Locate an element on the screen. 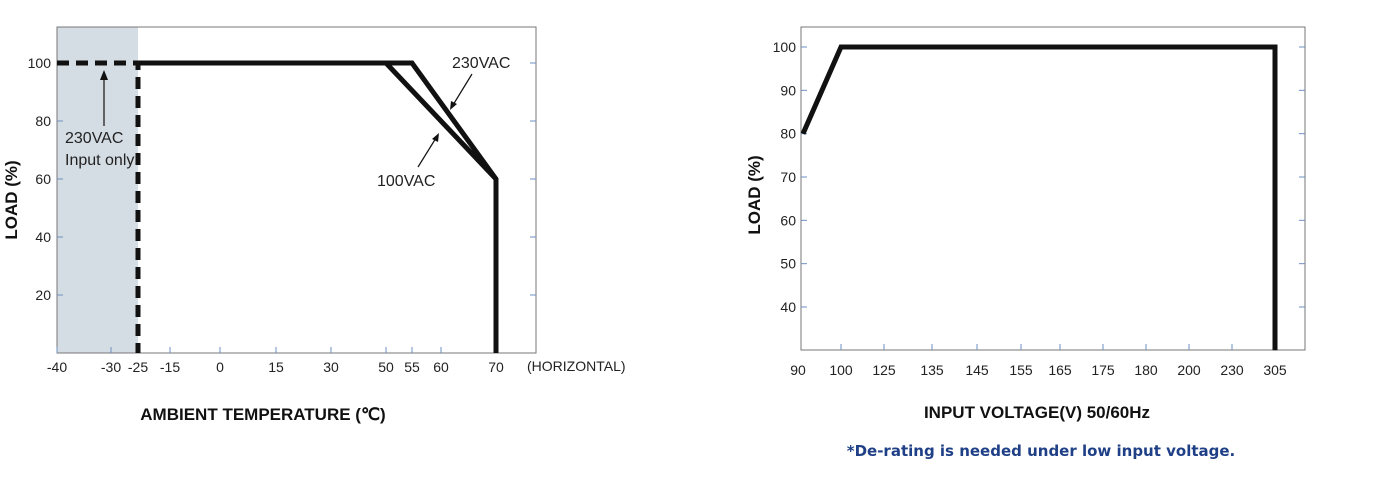 Image resolution: width=1400 pixels, height=480 pixels. annotation-100vac: 100VAC is located at coordinates (406, 181).